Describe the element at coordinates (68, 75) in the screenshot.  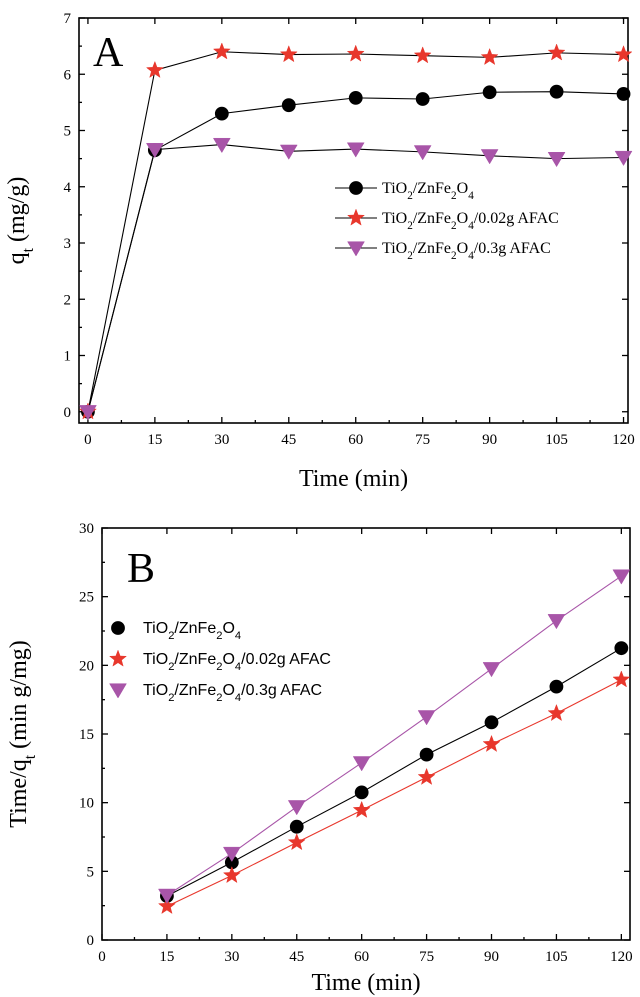
I see `y-tick-label: 6` at that location.